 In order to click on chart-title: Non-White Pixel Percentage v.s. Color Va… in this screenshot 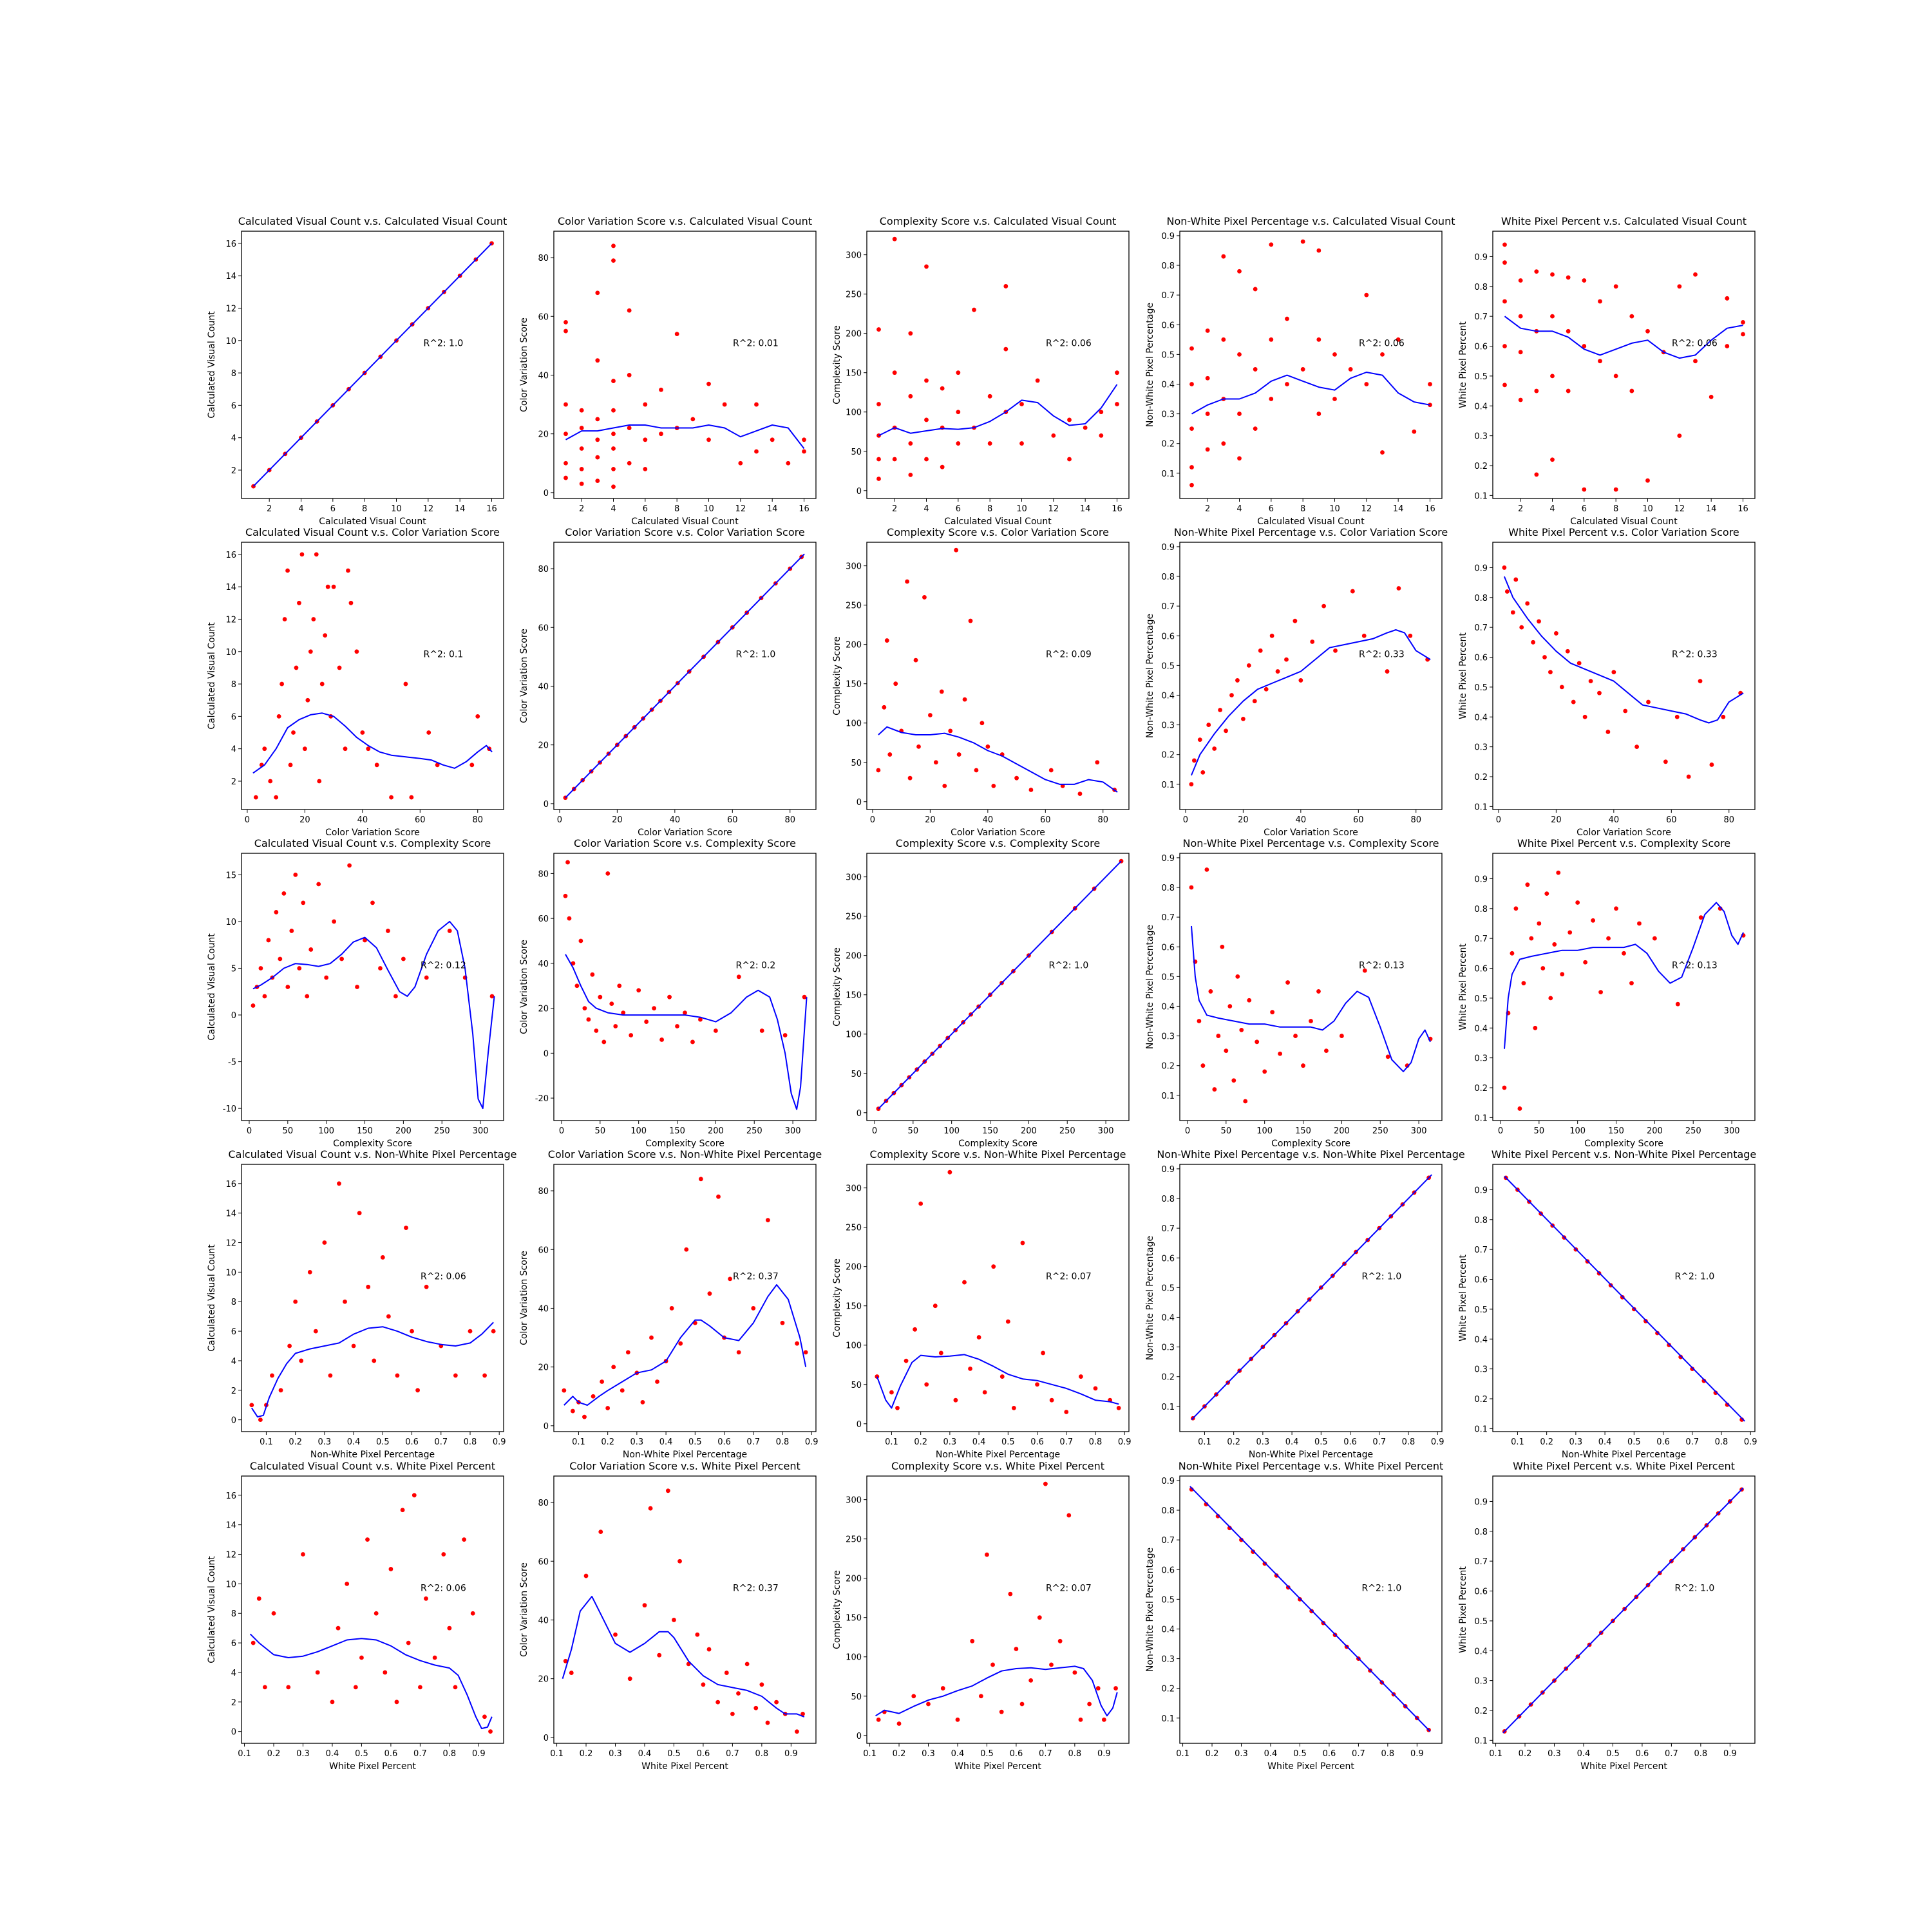, I will do `click(1311, 532)`.